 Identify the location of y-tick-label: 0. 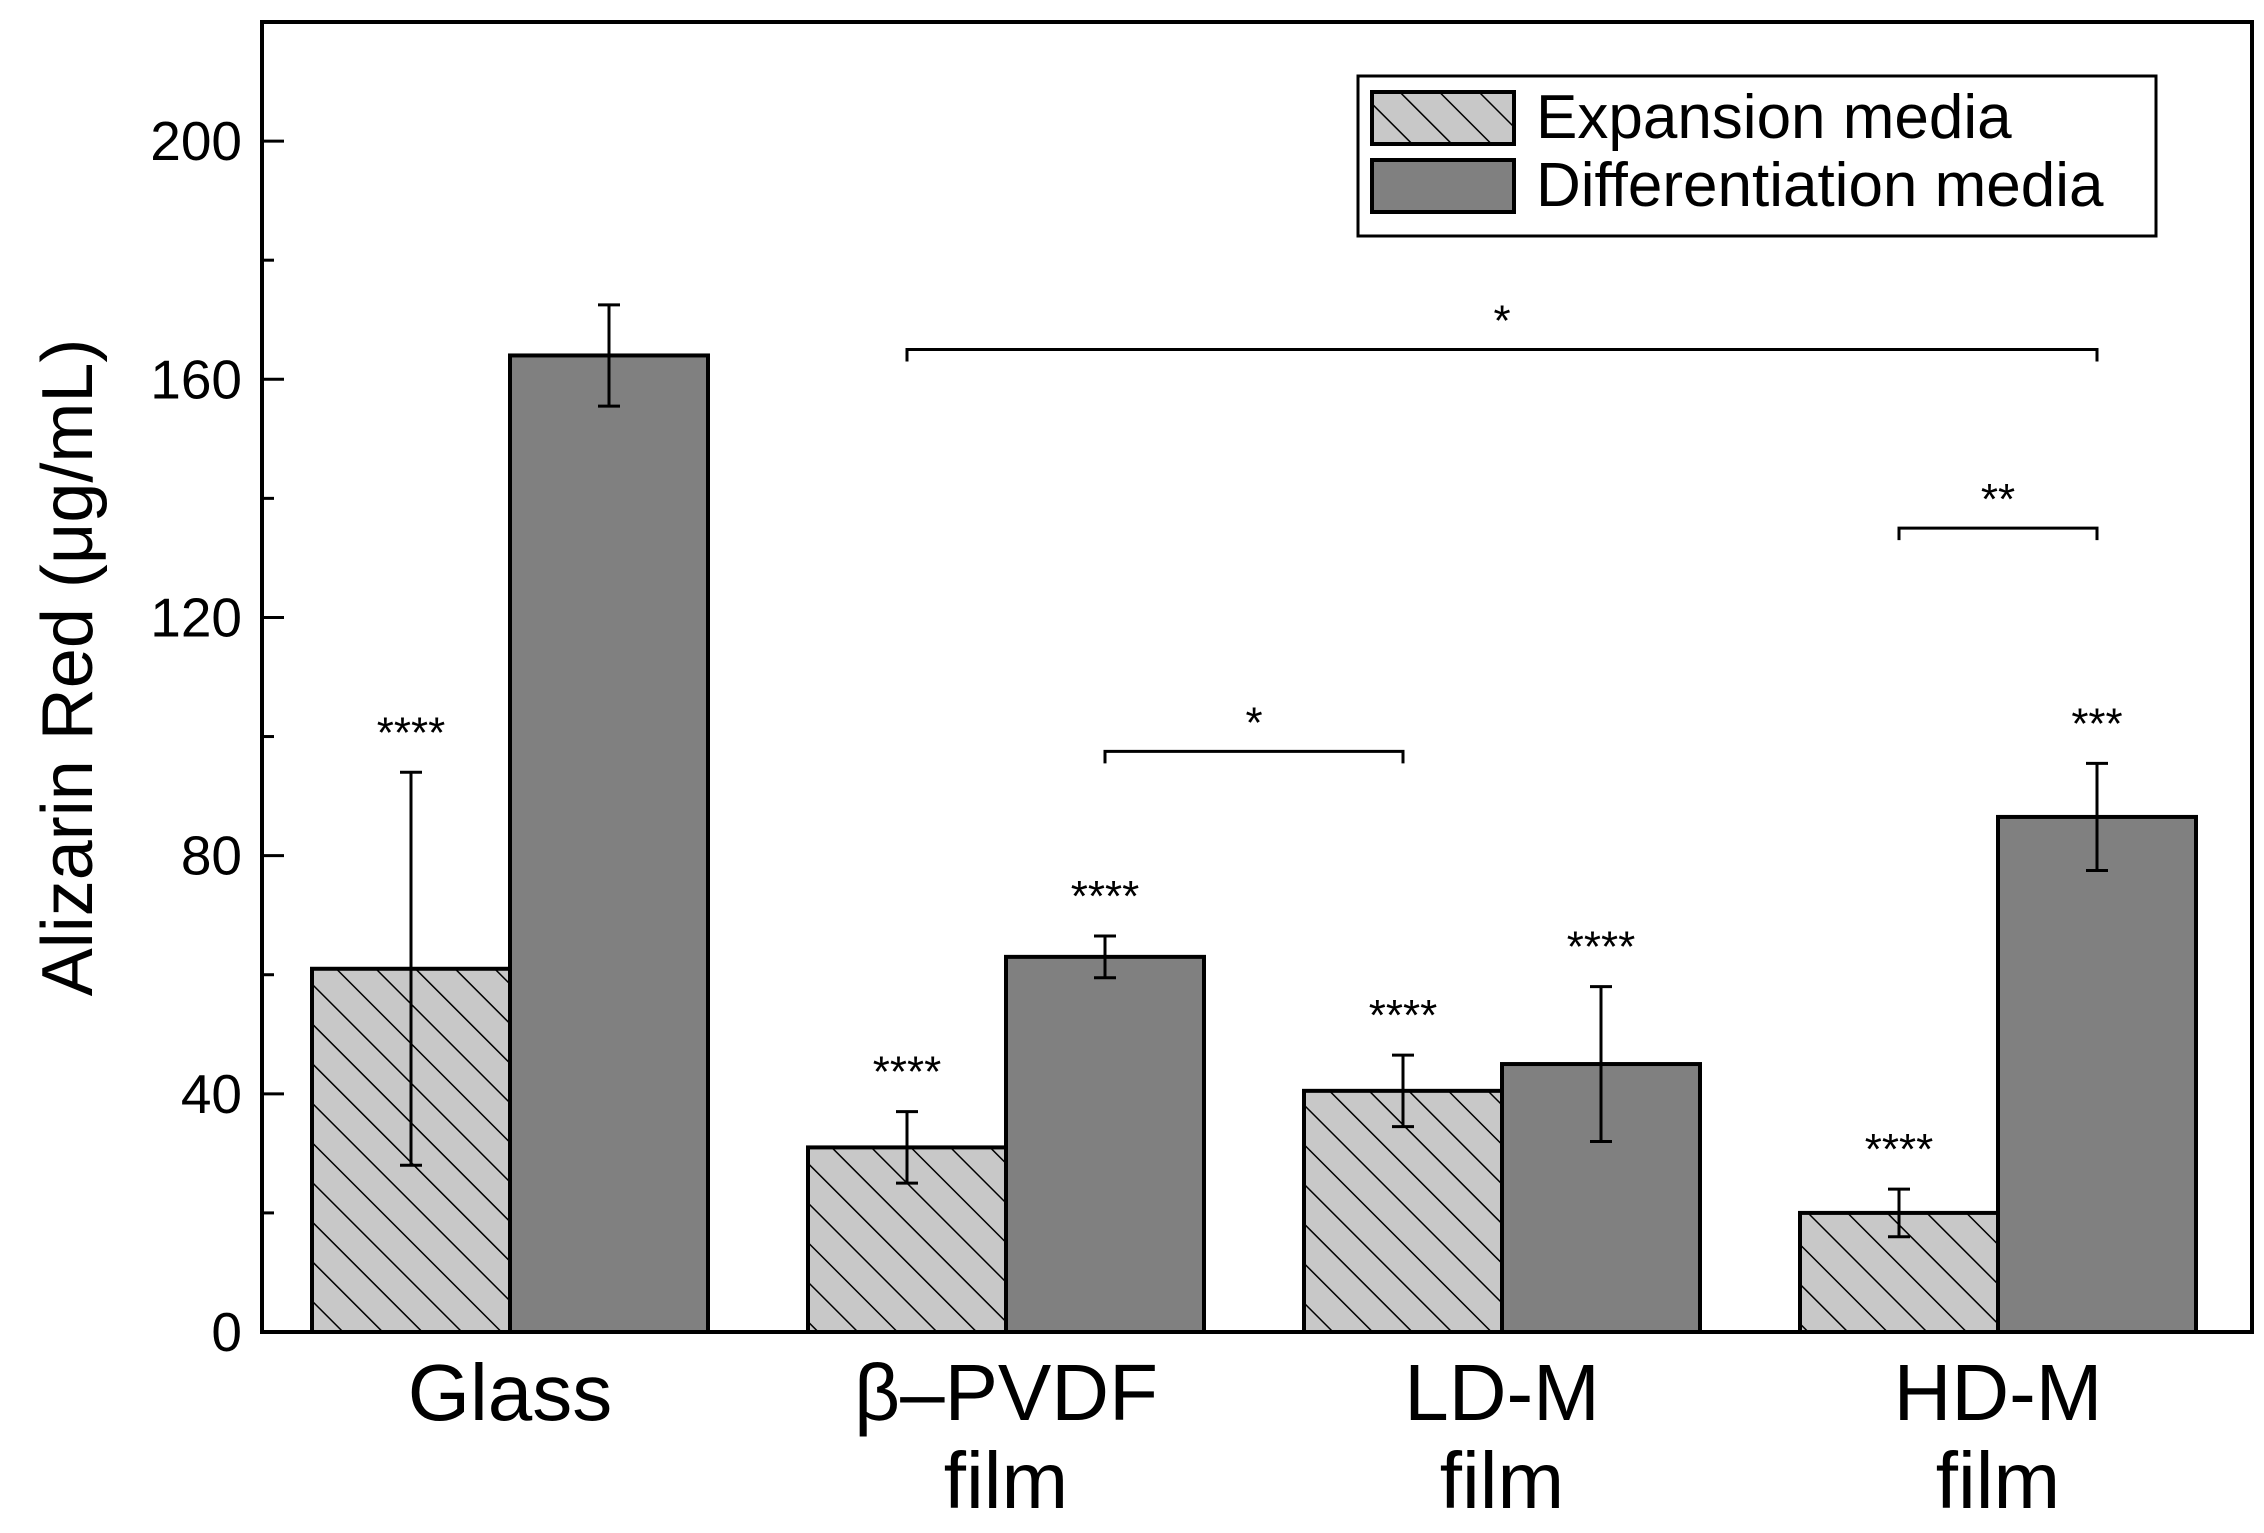
(226, 1332).